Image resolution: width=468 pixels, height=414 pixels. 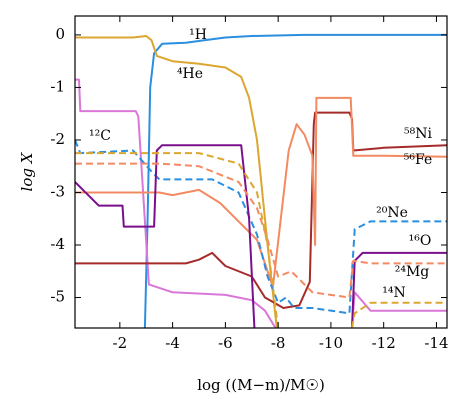 What do you see at coordinates (57, 297) in the screenshot?
I see `y-tick-label: -5` at bounding box center [57, 297].